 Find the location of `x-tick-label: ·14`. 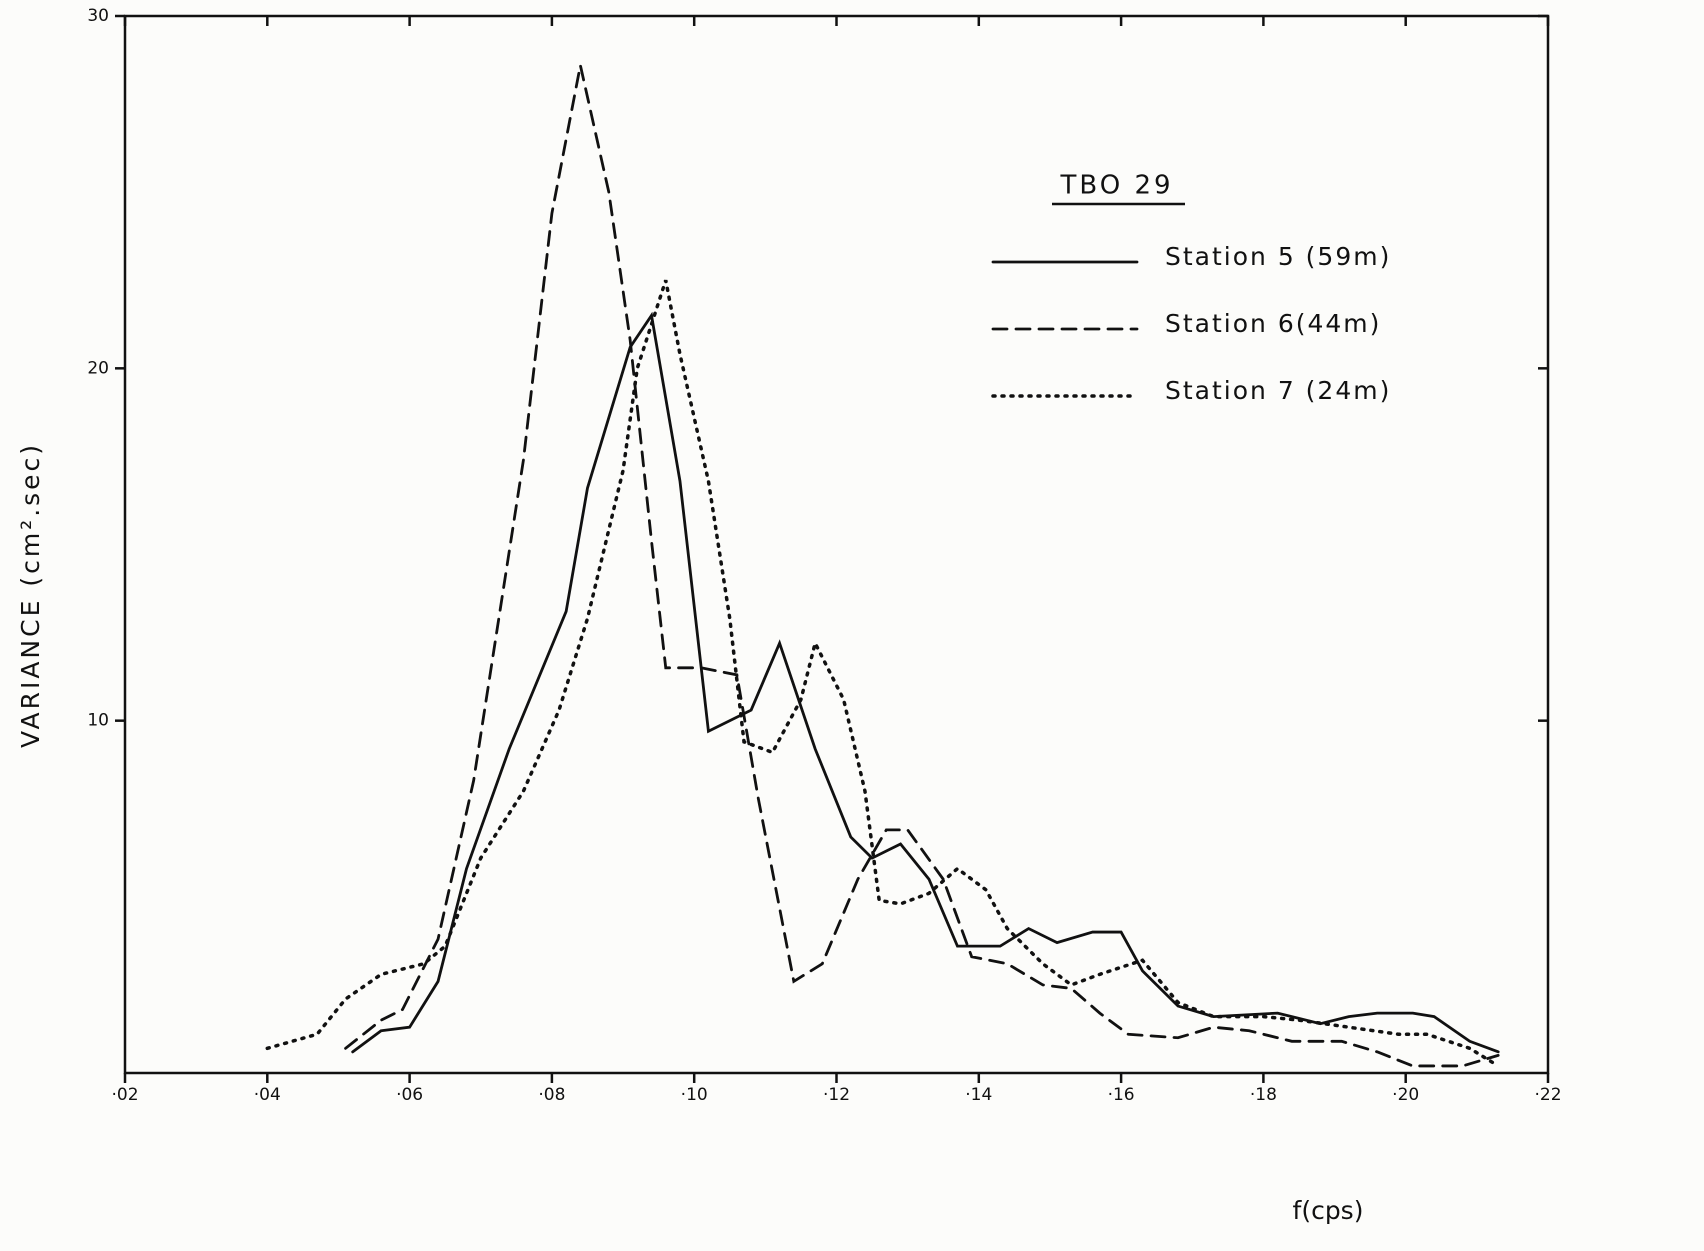

x-tick-label: ·14 is located at coordinates (978, 1095).